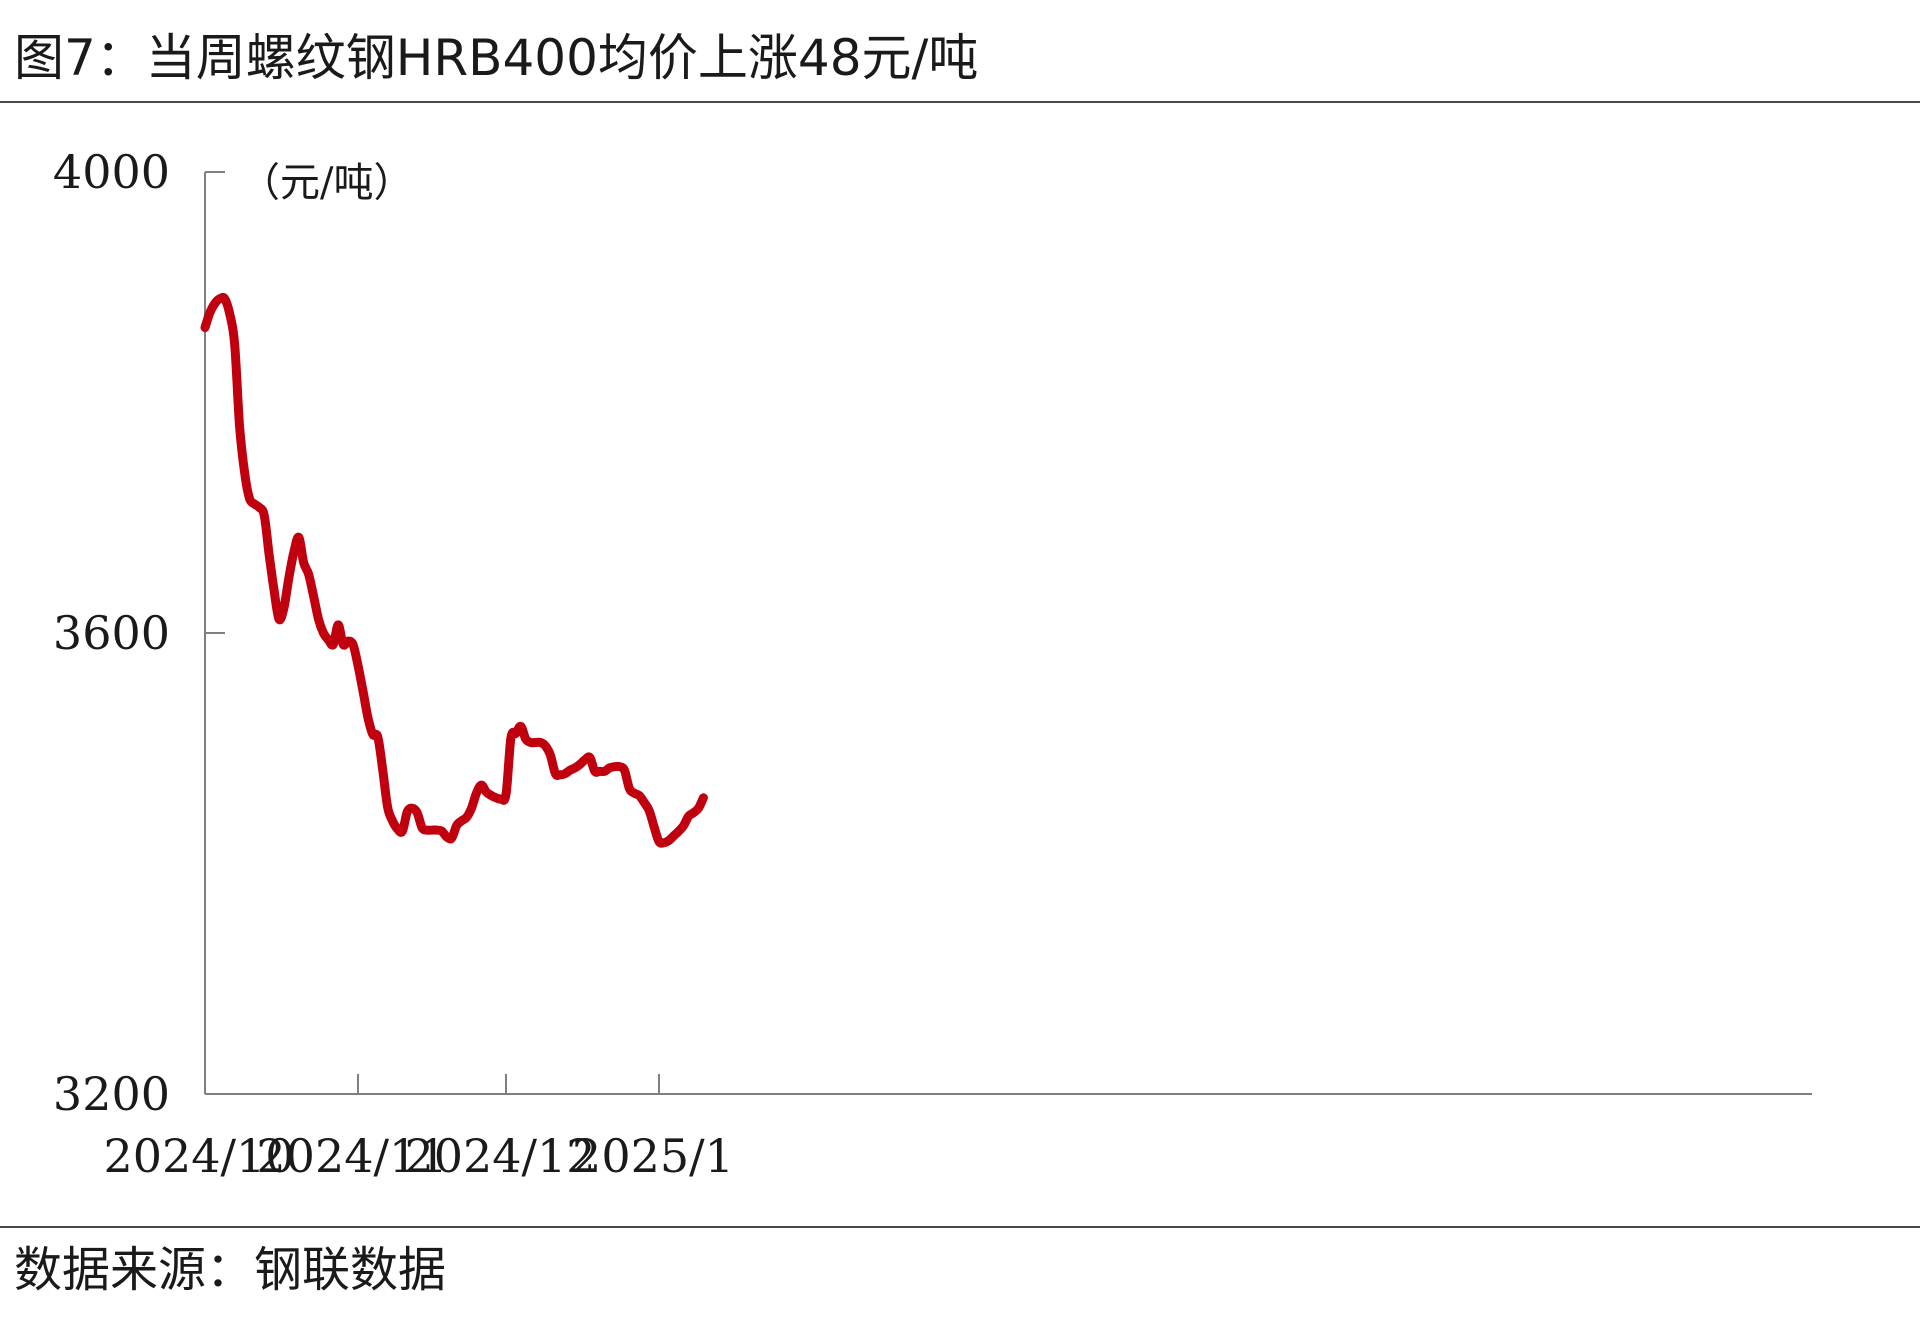 The height and width of the screenshot is (1331, 1920). I want to click on data-source-note: 数据来源：钢联数据, so click(230, 1270).